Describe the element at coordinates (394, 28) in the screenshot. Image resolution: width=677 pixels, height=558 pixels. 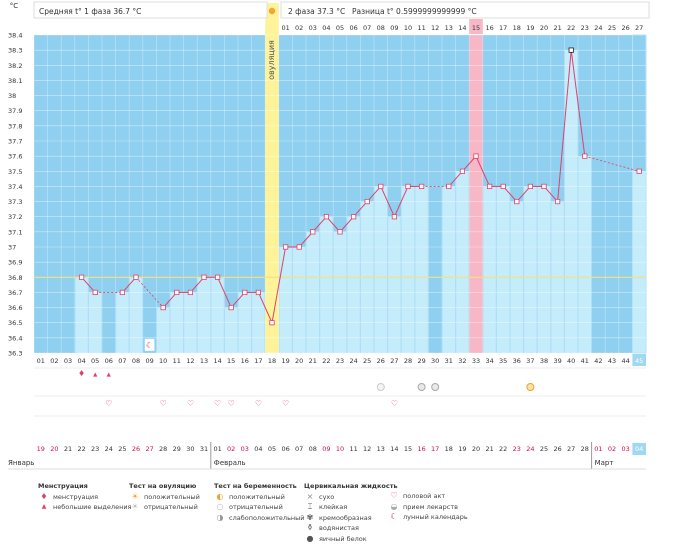
I see `phase2-day-label: 09` at that location.